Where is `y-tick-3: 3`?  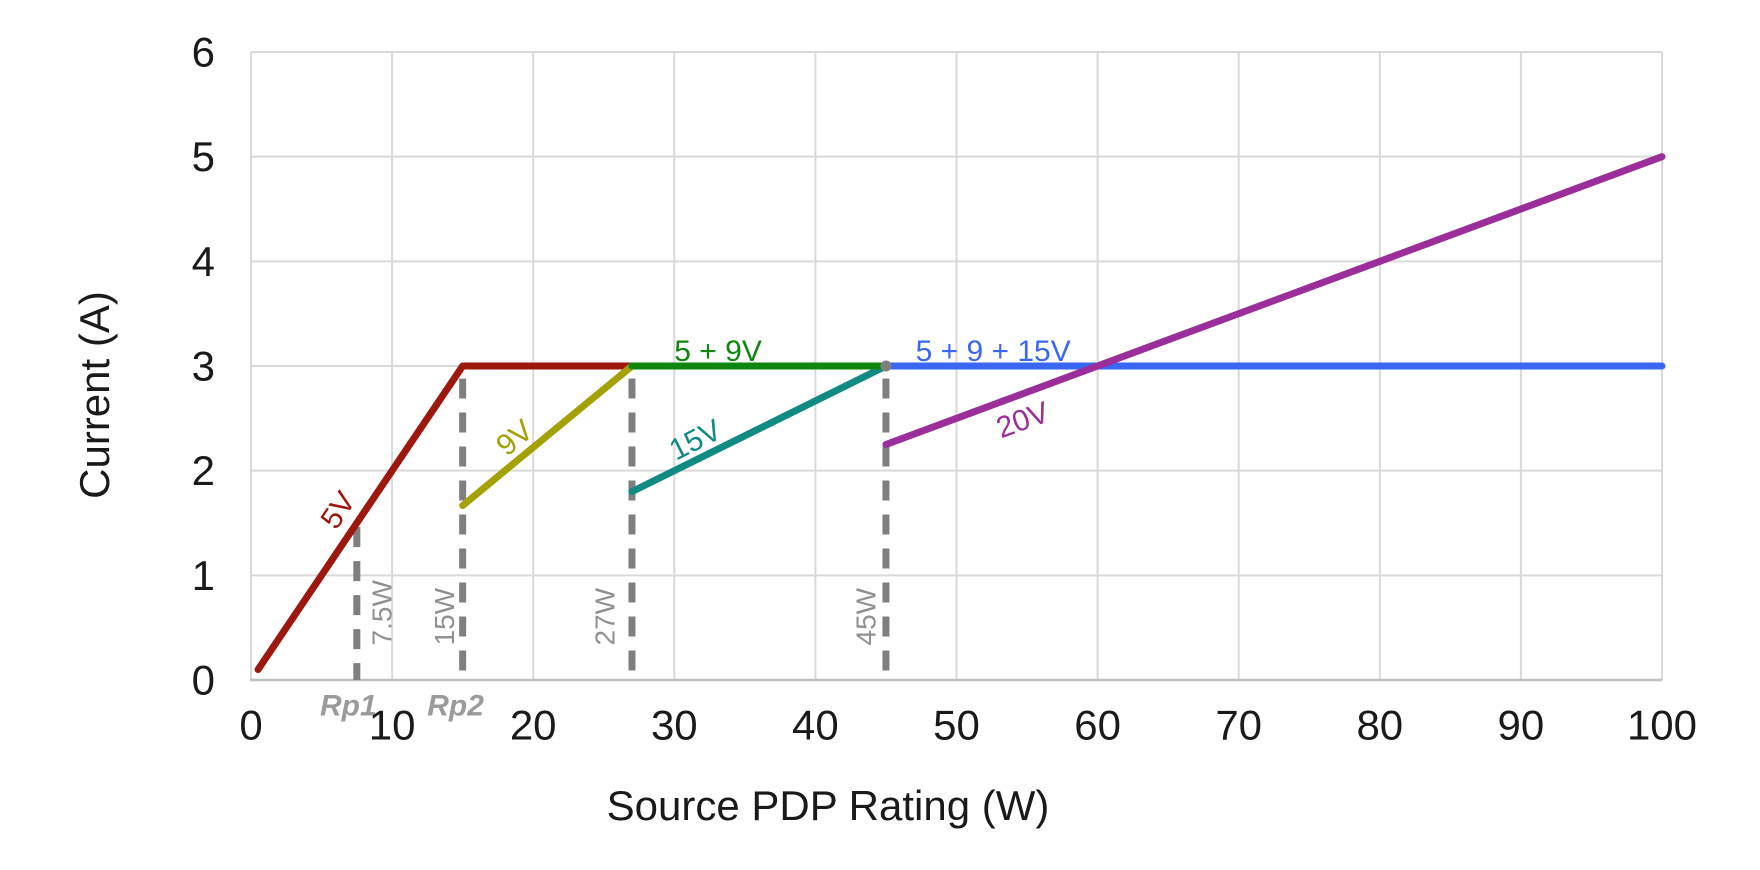 y-tick-3: 3 is located at coordinates (203, 366).